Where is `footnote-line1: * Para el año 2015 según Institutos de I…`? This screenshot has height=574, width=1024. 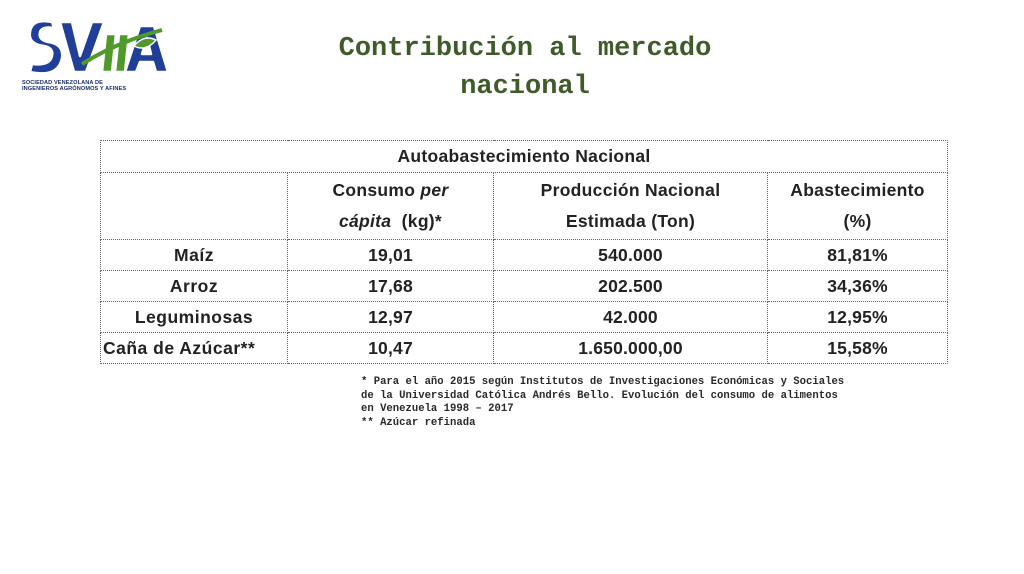
footnote-line1: * Para el año 2015 según Institutos de I… is located at coordinates (603, 382).